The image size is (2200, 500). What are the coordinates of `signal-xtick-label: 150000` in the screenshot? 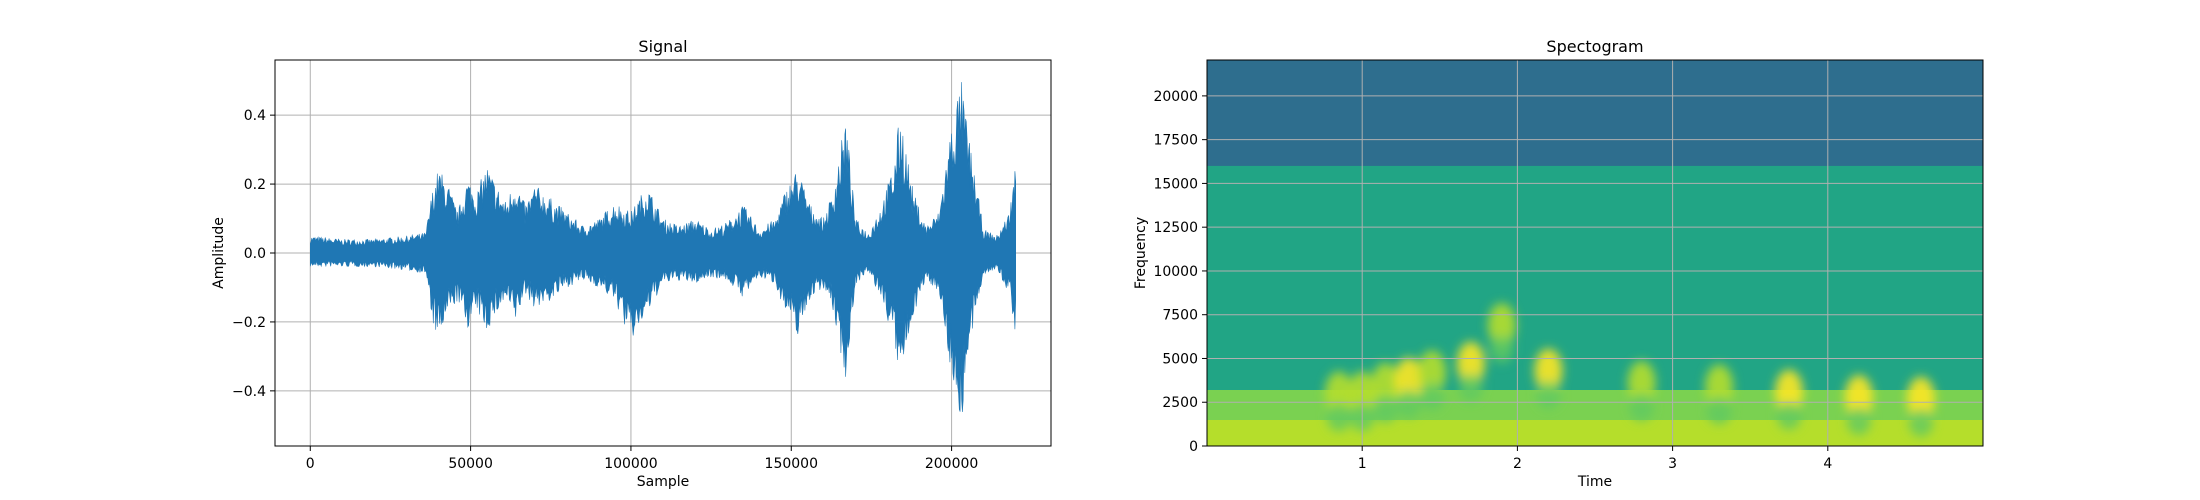 It's located at (791, 464).